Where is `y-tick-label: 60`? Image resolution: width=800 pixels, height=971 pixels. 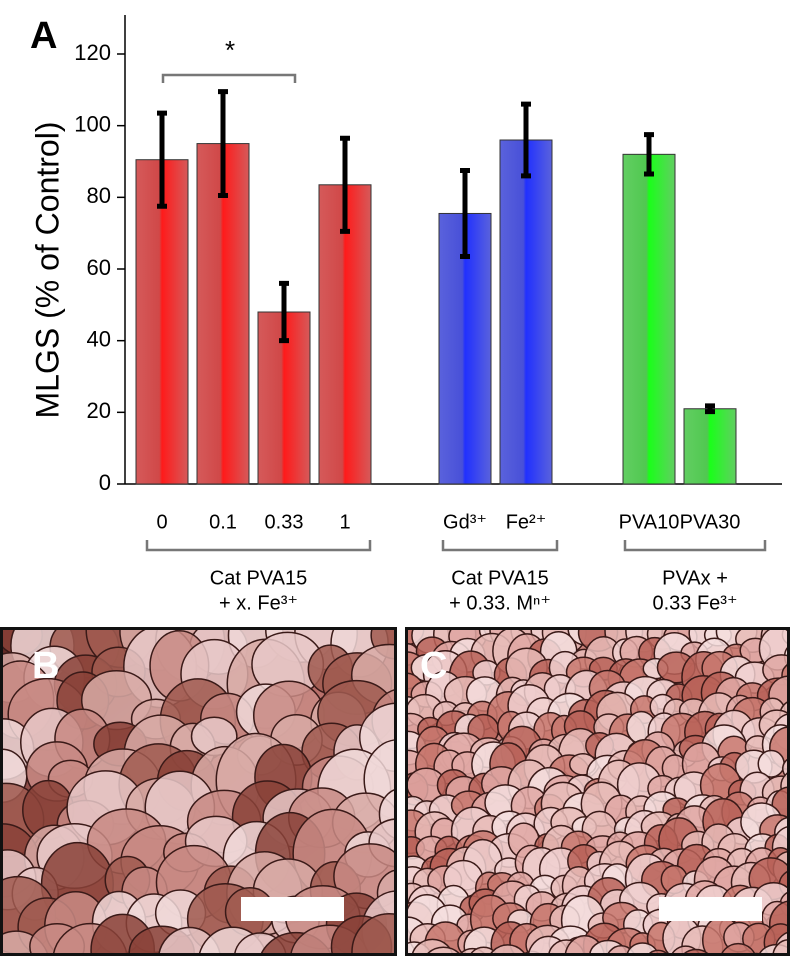
y-tick-label: 60 is located at coordinates (99, 267).